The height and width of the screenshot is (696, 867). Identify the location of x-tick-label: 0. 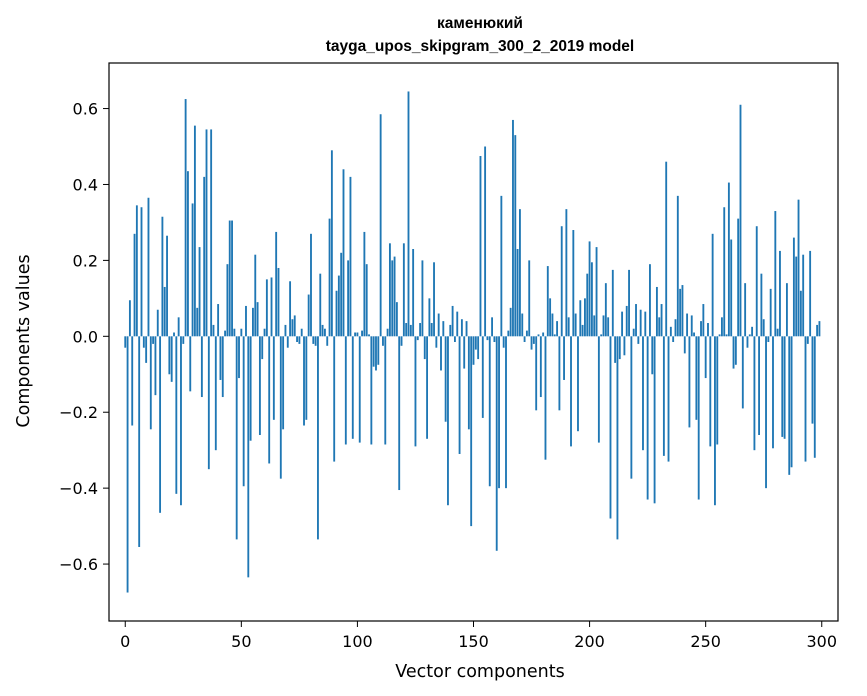
(125, 641).